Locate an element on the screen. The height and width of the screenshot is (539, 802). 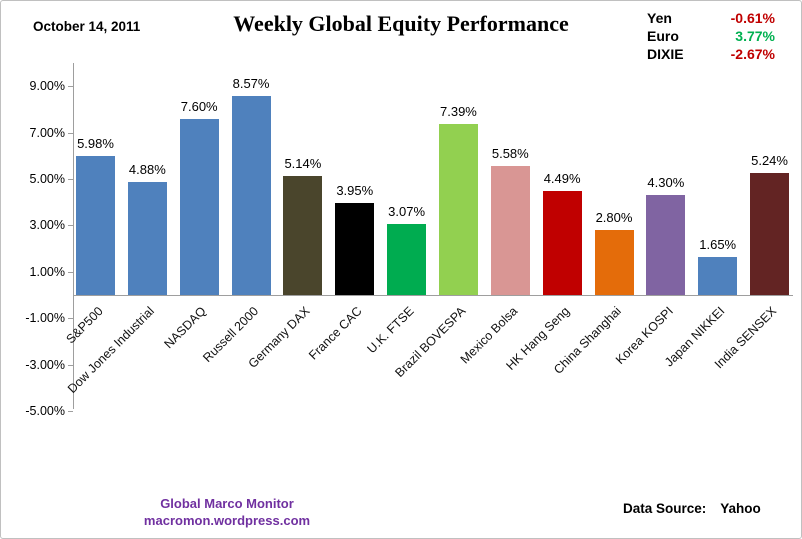
y-tick-label: -5.00% is located at coordinates (45, 411).